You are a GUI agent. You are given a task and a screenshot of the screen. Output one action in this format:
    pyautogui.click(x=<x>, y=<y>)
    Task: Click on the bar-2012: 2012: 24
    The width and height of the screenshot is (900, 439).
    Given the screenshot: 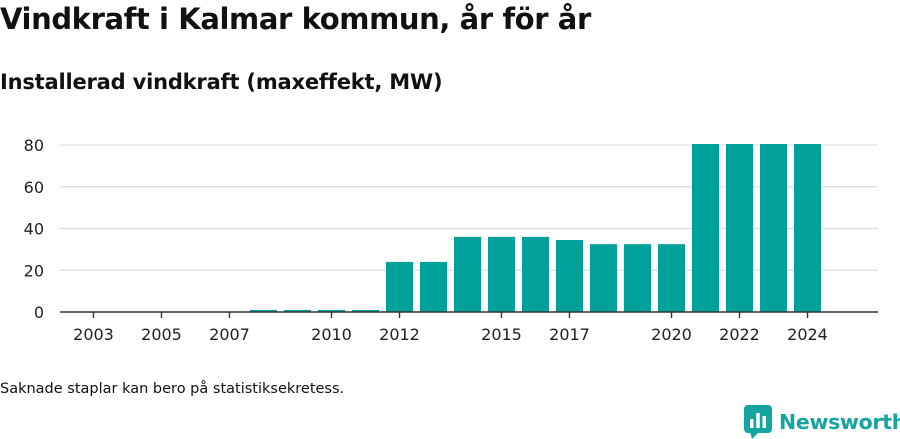 What is the action you would take?
    pyautogui.click(x=399, y=286)
    